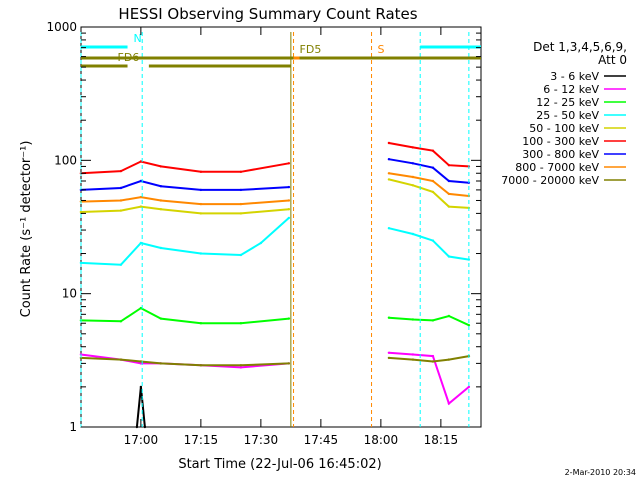  I want to click on x-tick-label: 17:45, so click(321, 440).